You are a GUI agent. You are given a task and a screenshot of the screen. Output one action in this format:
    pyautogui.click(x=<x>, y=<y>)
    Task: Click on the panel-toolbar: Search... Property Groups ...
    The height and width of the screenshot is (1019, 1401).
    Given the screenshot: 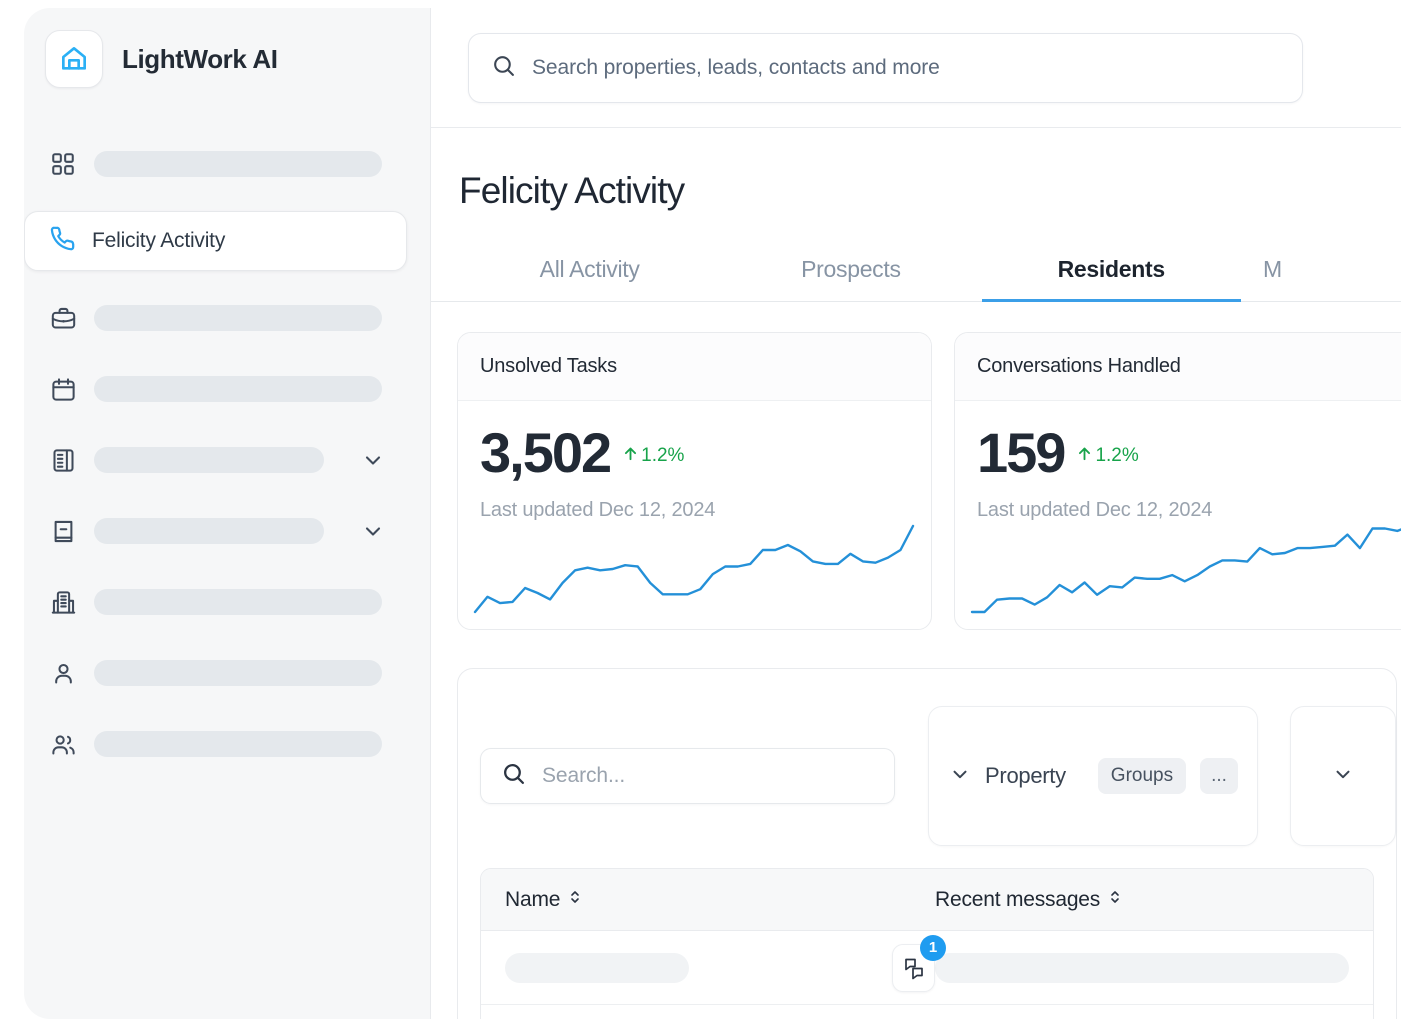 What is the action you would take?
    pyautogui.click(x=927, y=757)
    